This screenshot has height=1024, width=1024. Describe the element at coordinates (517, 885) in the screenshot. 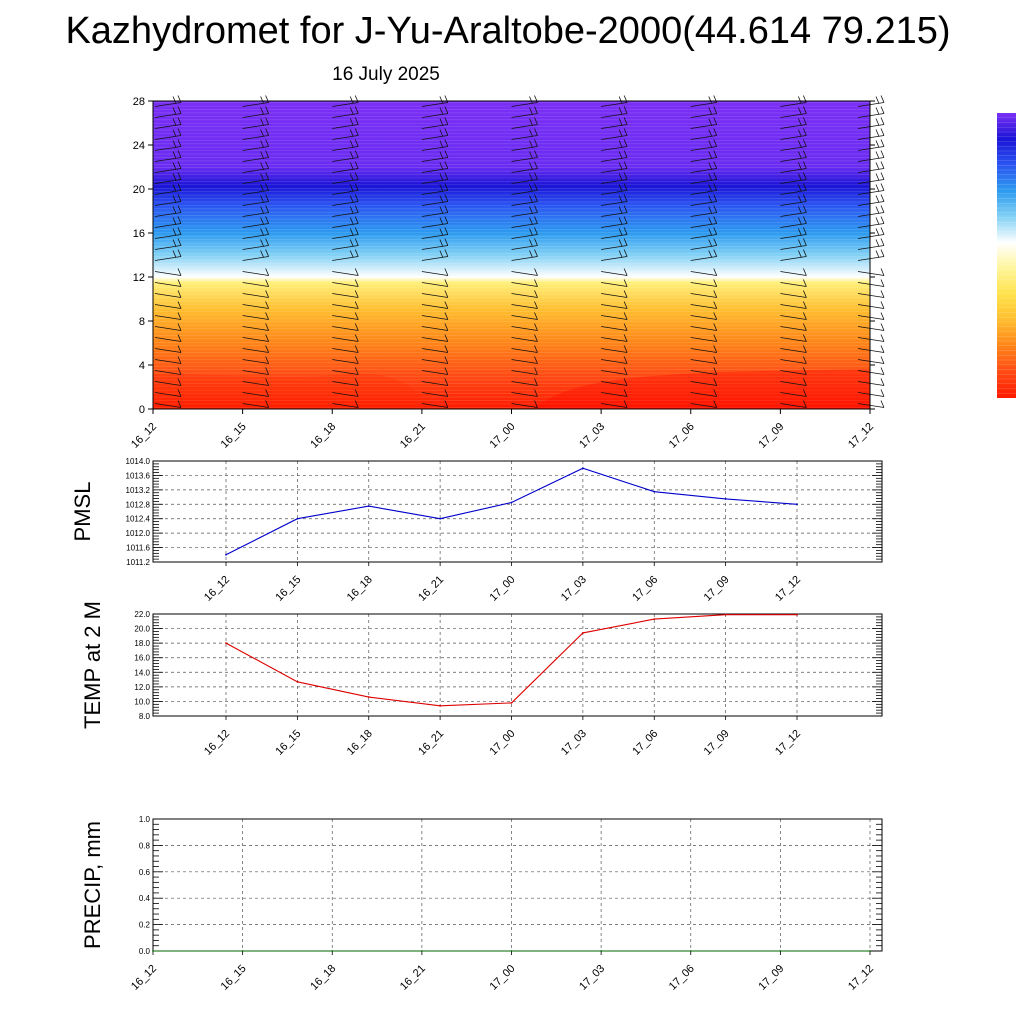

I see `plot-frame` at that location.